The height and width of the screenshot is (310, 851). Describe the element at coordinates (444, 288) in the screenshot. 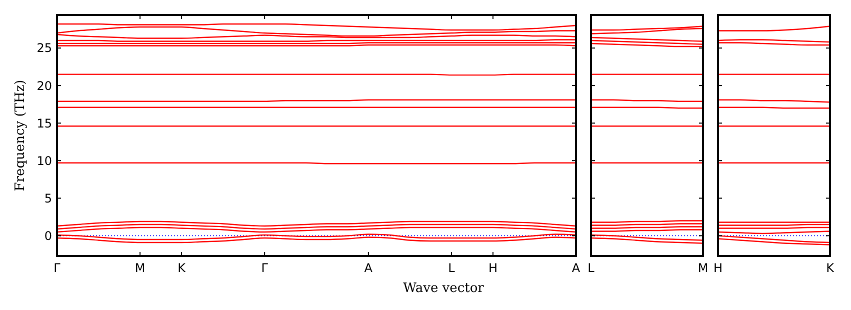

I see `x-axis-title: Wave vector` at that location.